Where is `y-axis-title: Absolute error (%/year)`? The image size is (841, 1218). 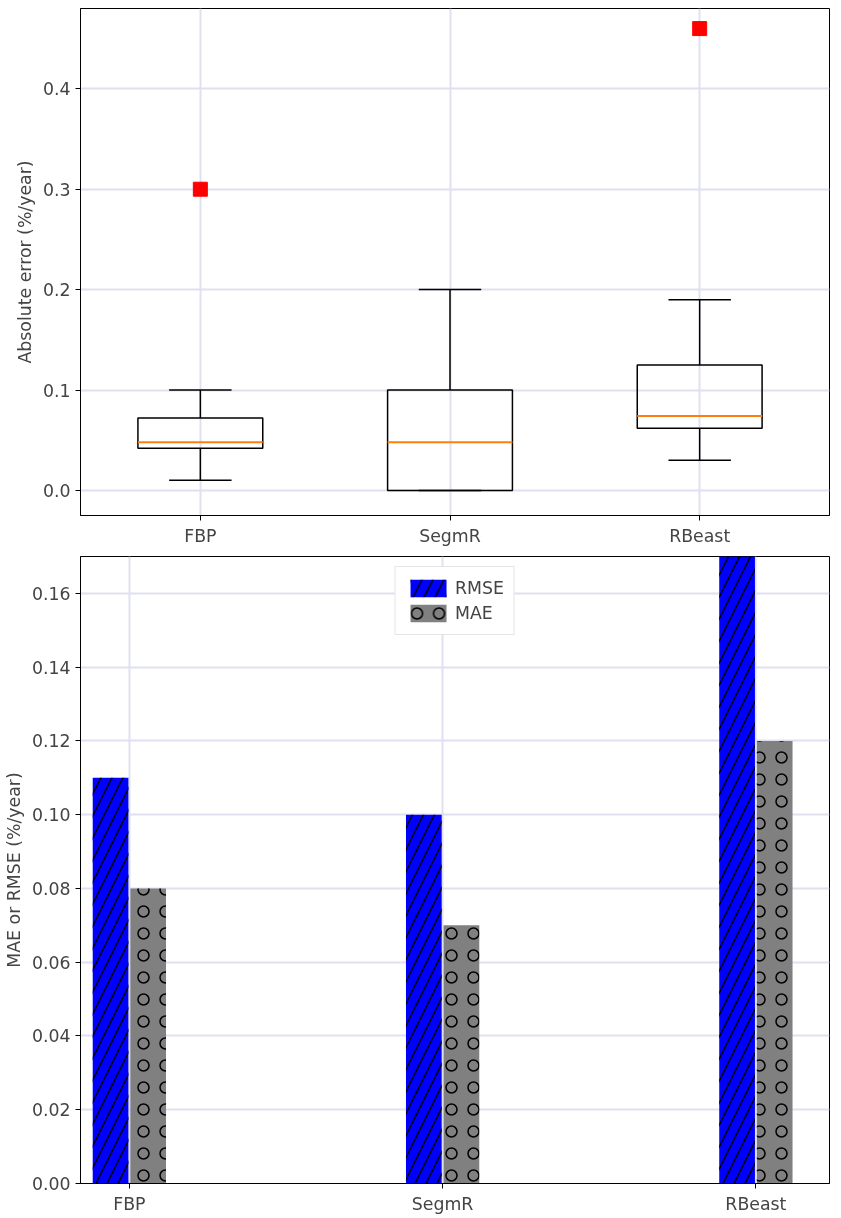 y-axis-title: Absolute error (%/year) is located at coordinates (24, 262).